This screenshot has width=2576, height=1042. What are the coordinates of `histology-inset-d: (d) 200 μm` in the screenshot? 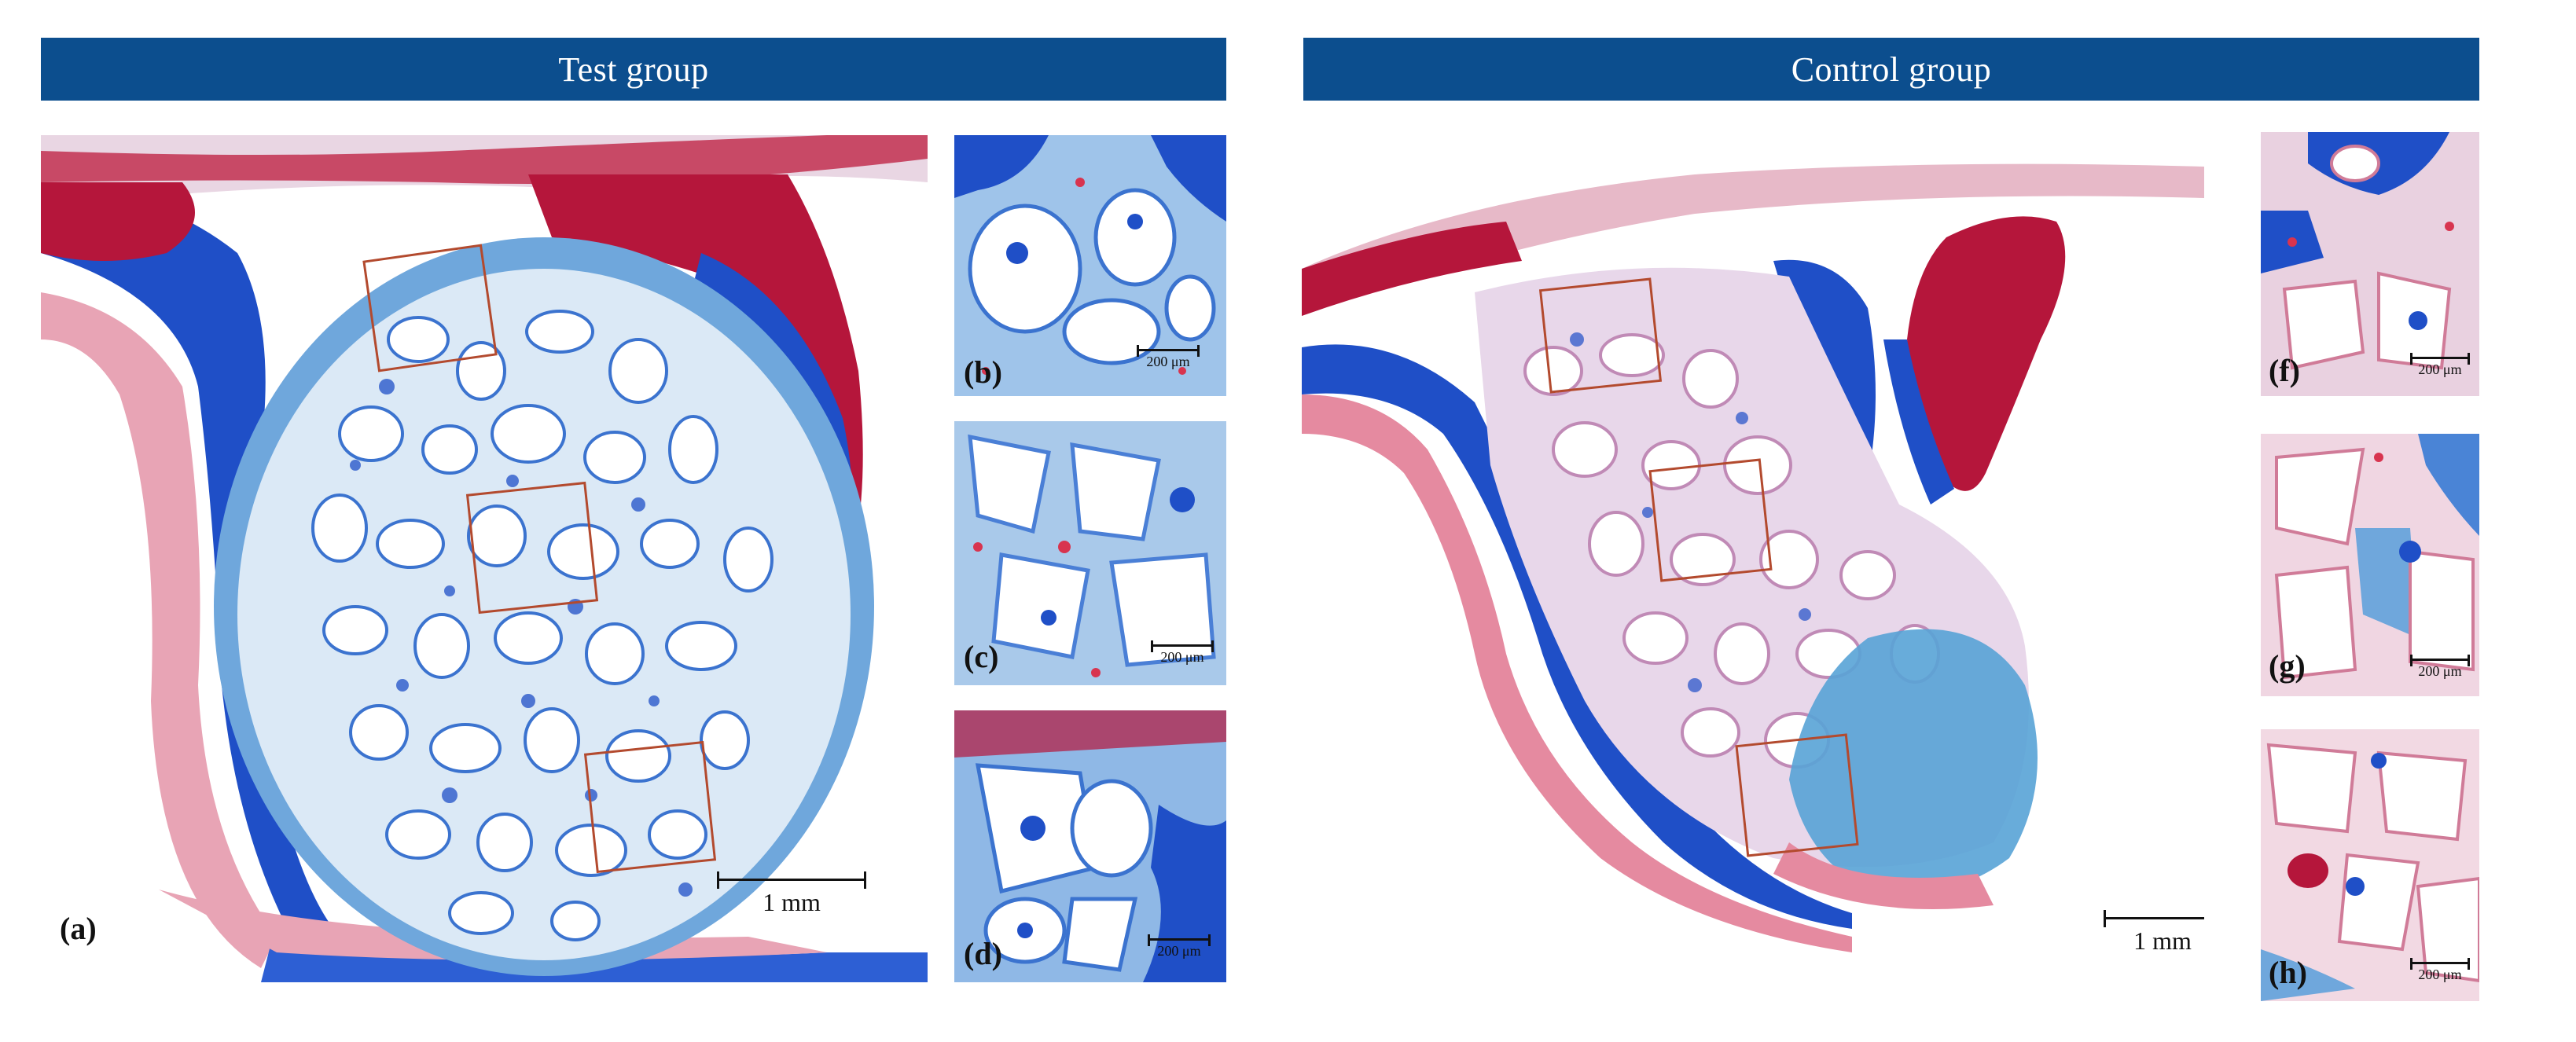 It's located at (1090, 846).